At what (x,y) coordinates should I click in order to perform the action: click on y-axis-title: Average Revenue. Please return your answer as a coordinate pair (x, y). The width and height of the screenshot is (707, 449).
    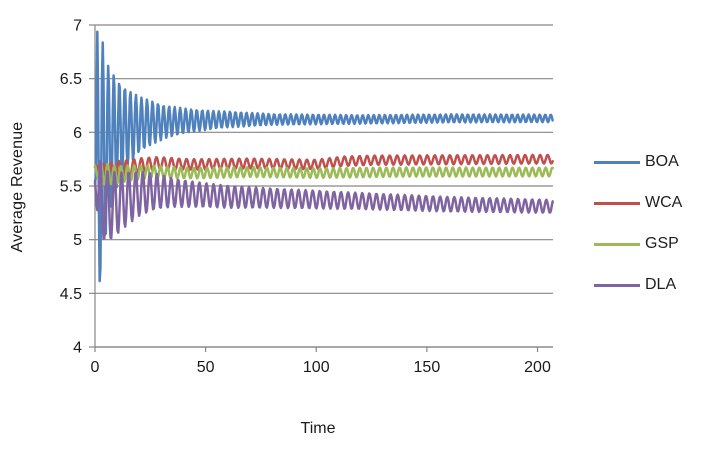
    Looking at the image, I should click on (17, 187).